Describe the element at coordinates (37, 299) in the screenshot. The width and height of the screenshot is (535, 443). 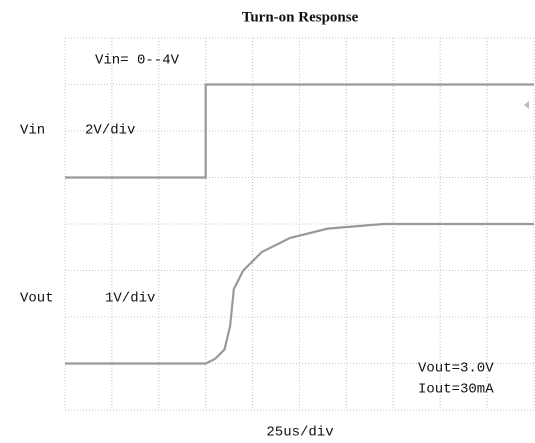
I see `annotation: Vout` at that location.